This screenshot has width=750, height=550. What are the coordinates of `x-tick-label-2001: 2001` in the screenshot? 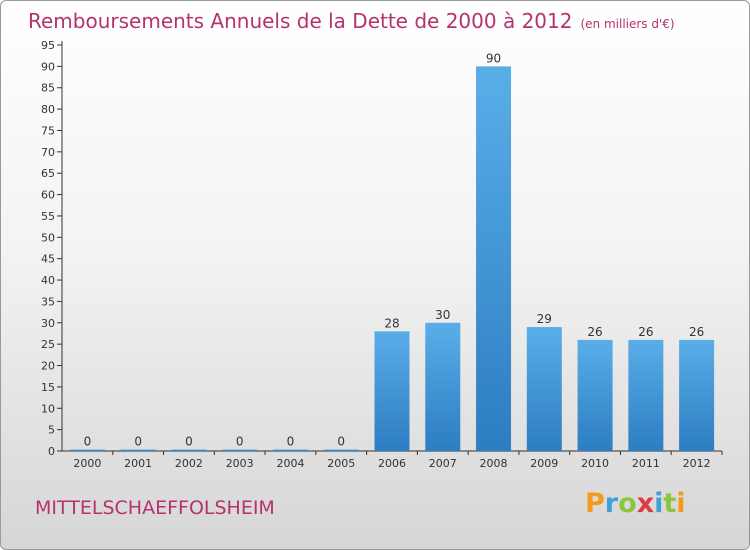 It's located at (138, 463).